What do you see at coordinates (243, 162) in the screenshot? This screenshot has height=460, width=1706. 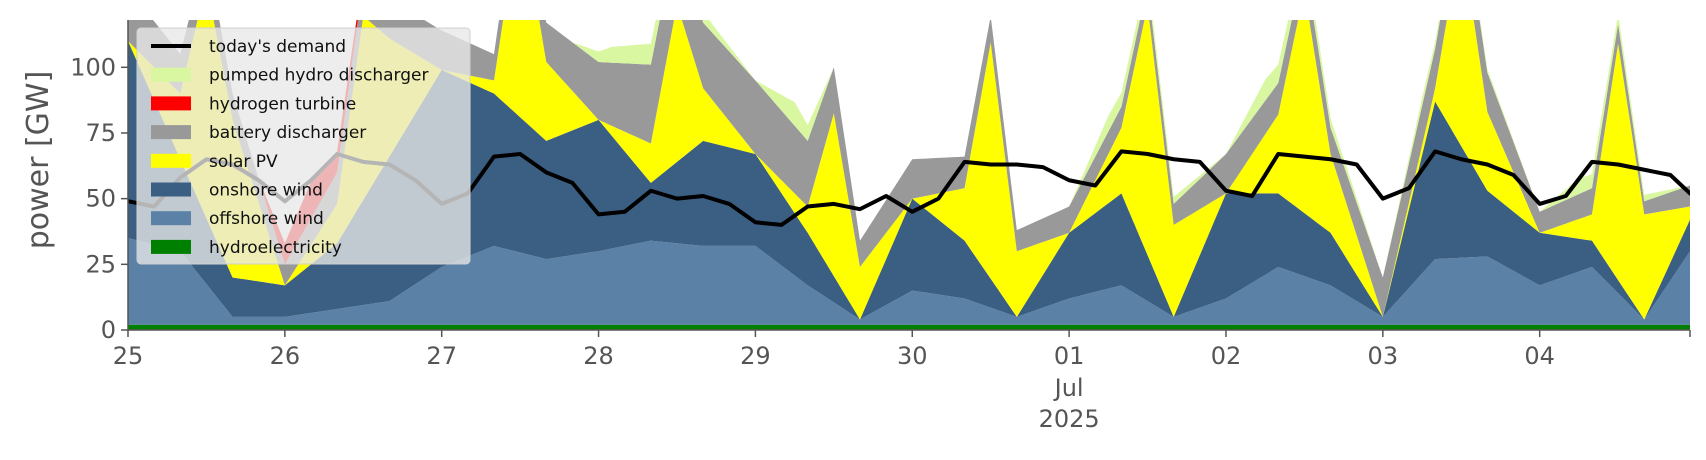 I see `legend-label-solar-pv: solar PV` at bounding box center [243, 162].